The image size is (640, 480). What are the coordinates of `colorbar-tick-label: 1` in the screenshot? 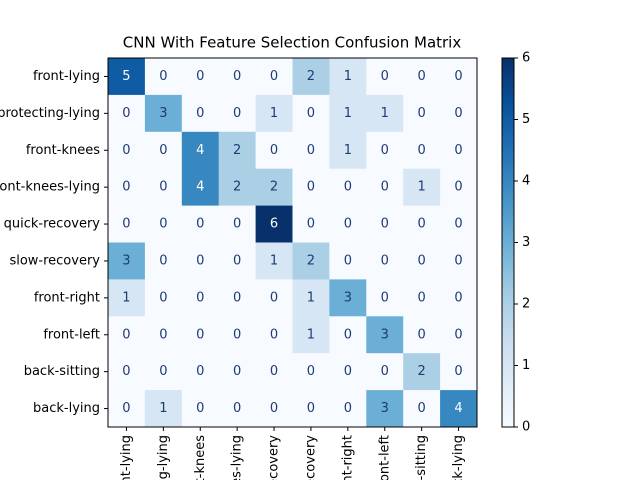 It's located at (526, 365).